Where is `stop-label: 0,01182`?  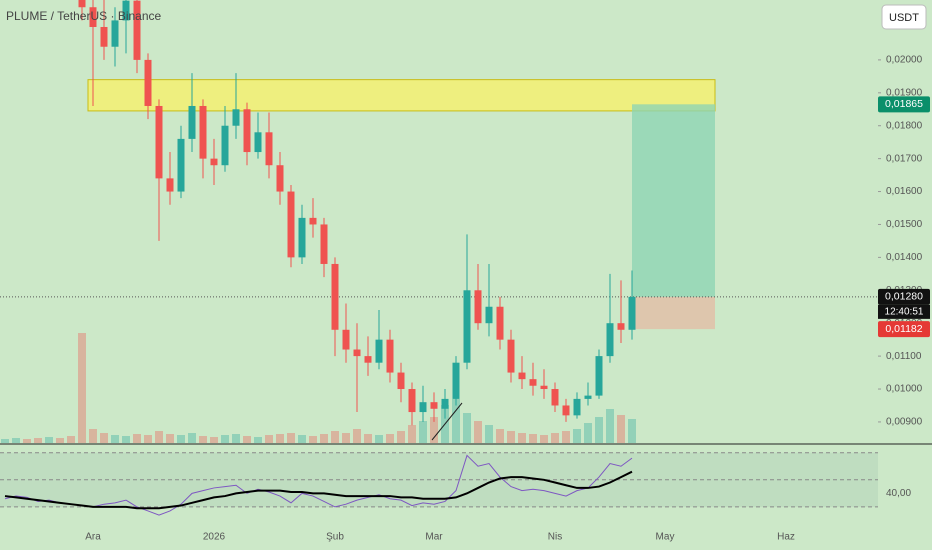
stop-label: 0,01182 is located at coordinates (903, 329).